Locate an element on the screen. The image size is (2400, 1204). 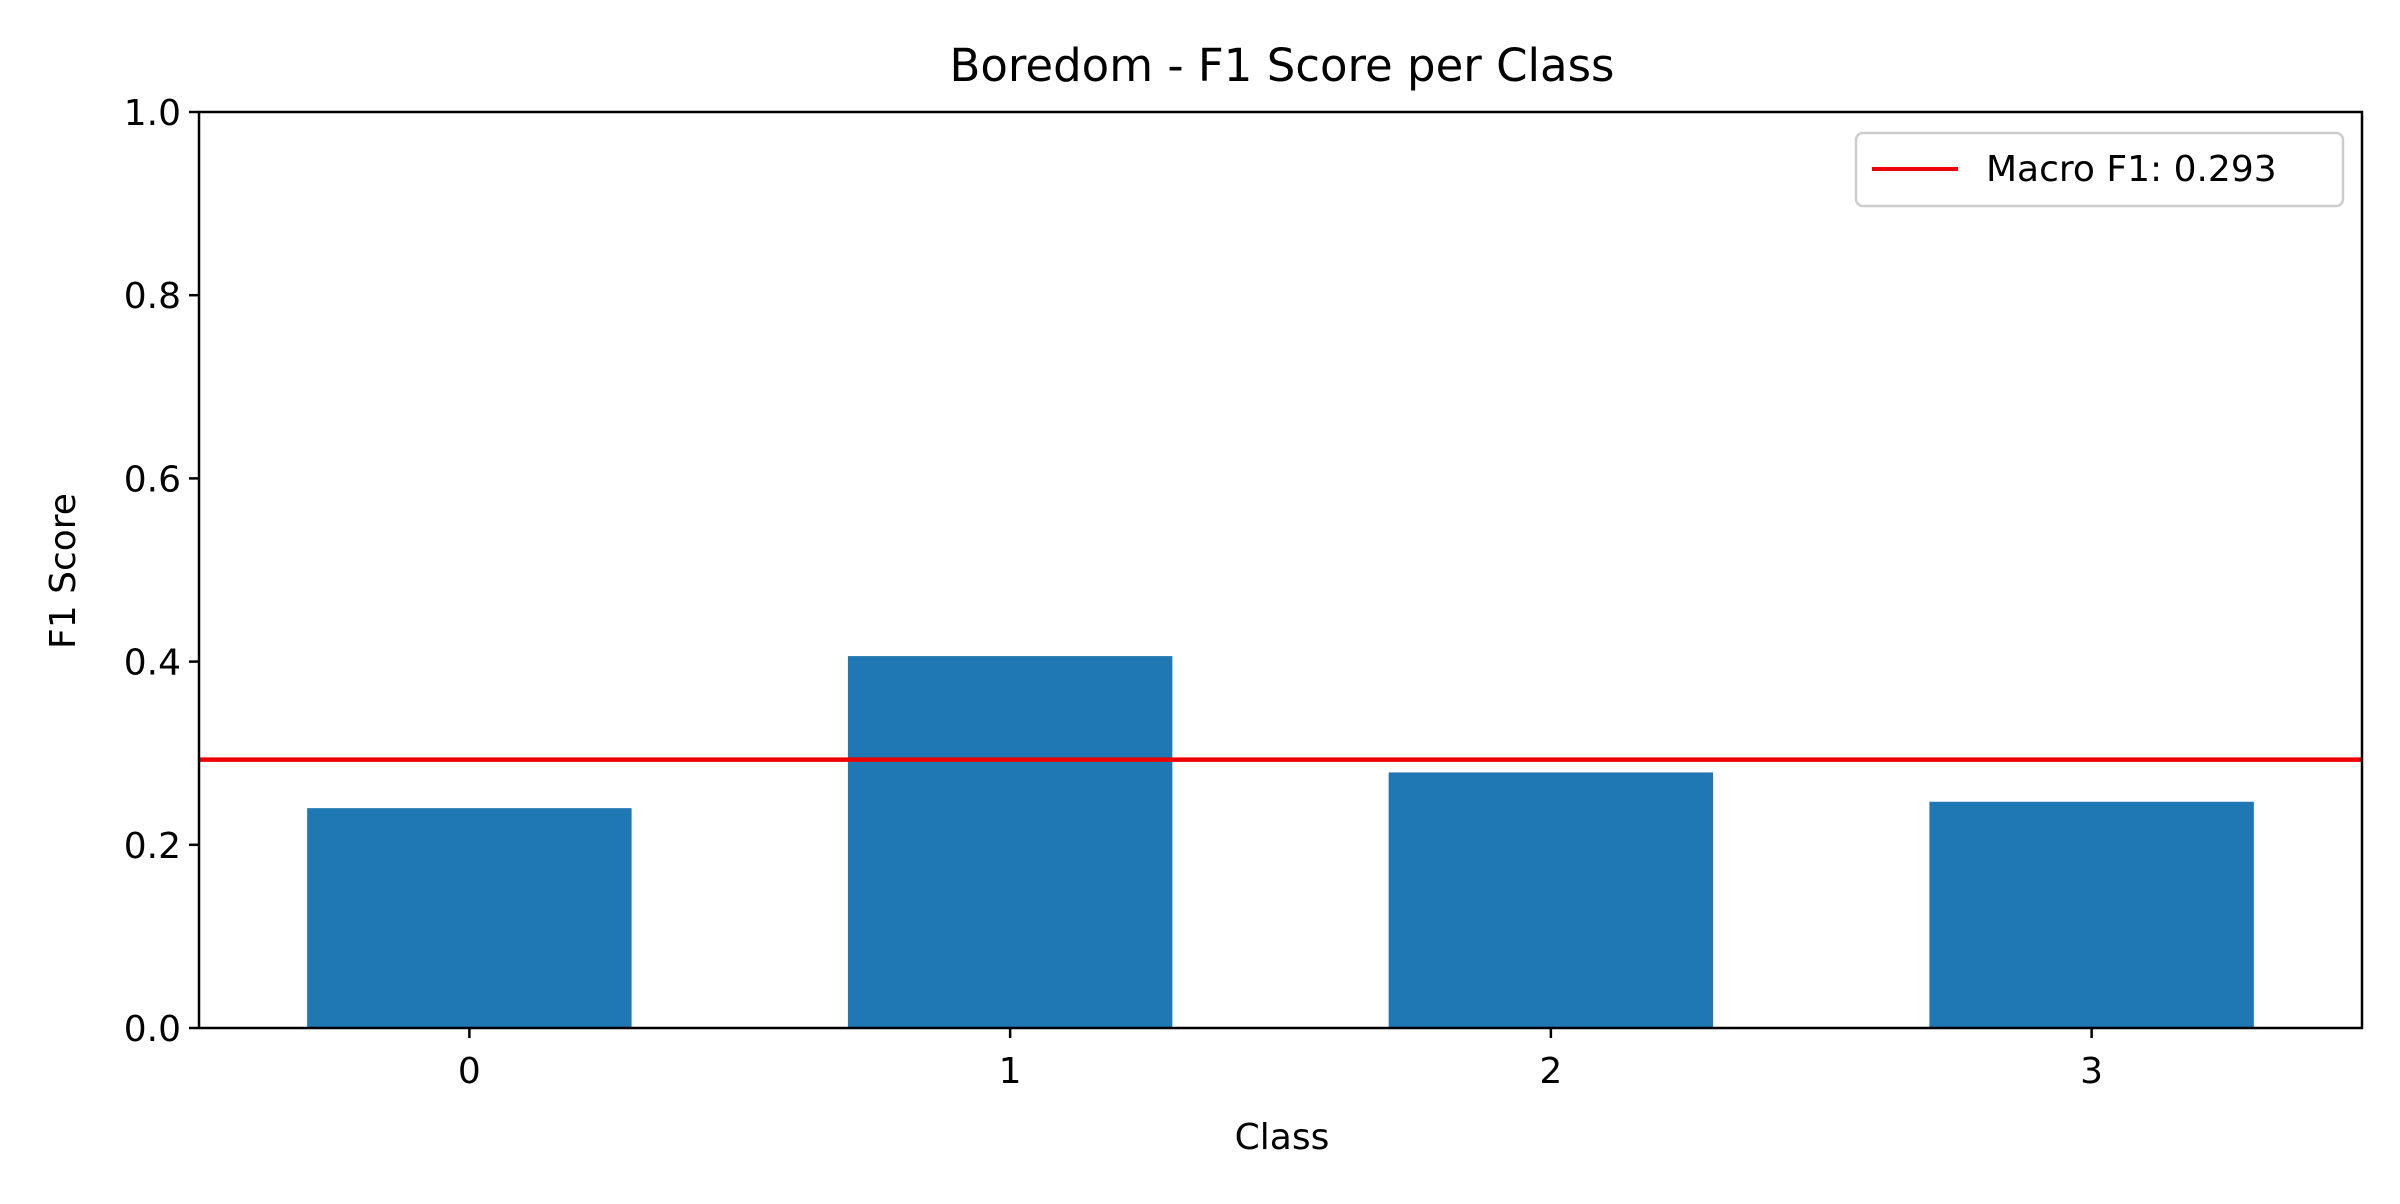
y-tick-label: 0.6 is located at coordinates (152, 479).